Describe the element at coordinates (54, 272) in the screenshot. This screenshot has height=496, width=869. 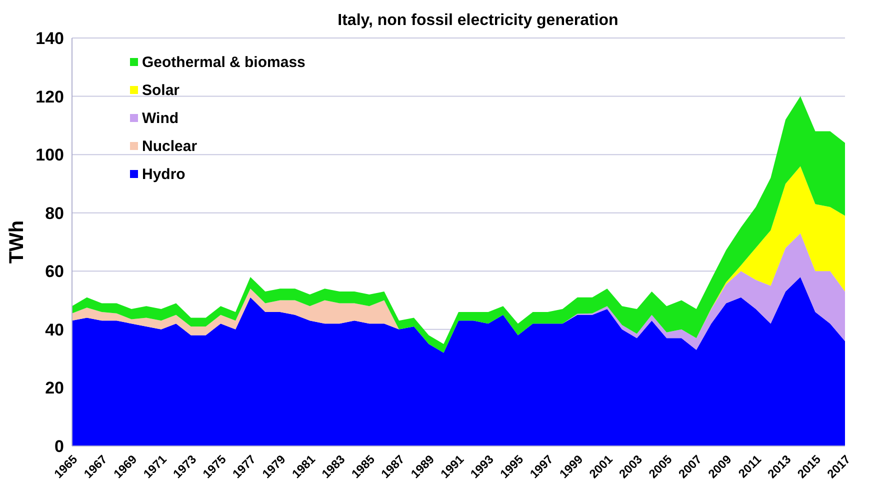
I see `y-tick-label: 60` at that location.